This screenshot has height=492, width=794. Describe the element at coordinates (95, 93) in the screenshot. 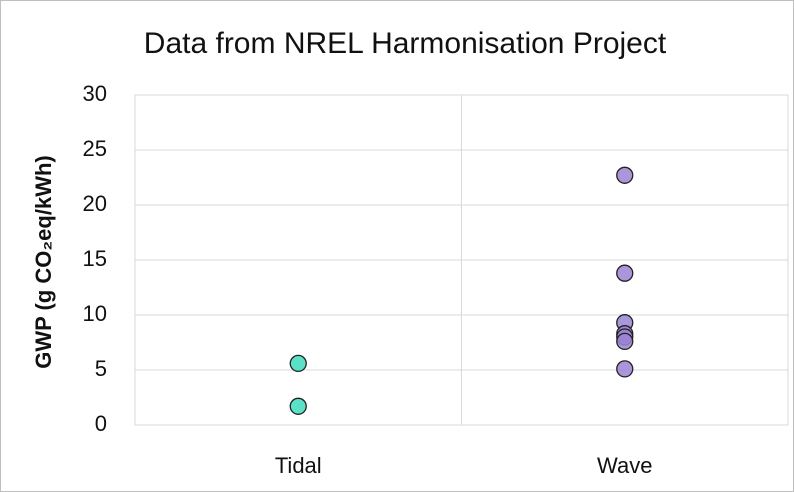

I see `y-tick-label: 30` at that location.